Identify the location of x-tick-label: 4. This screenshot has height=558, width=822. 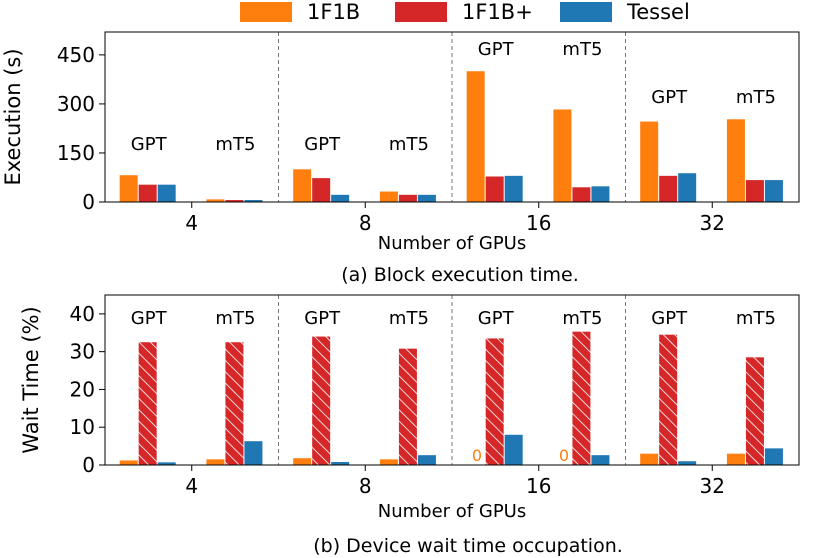
(191, 223).